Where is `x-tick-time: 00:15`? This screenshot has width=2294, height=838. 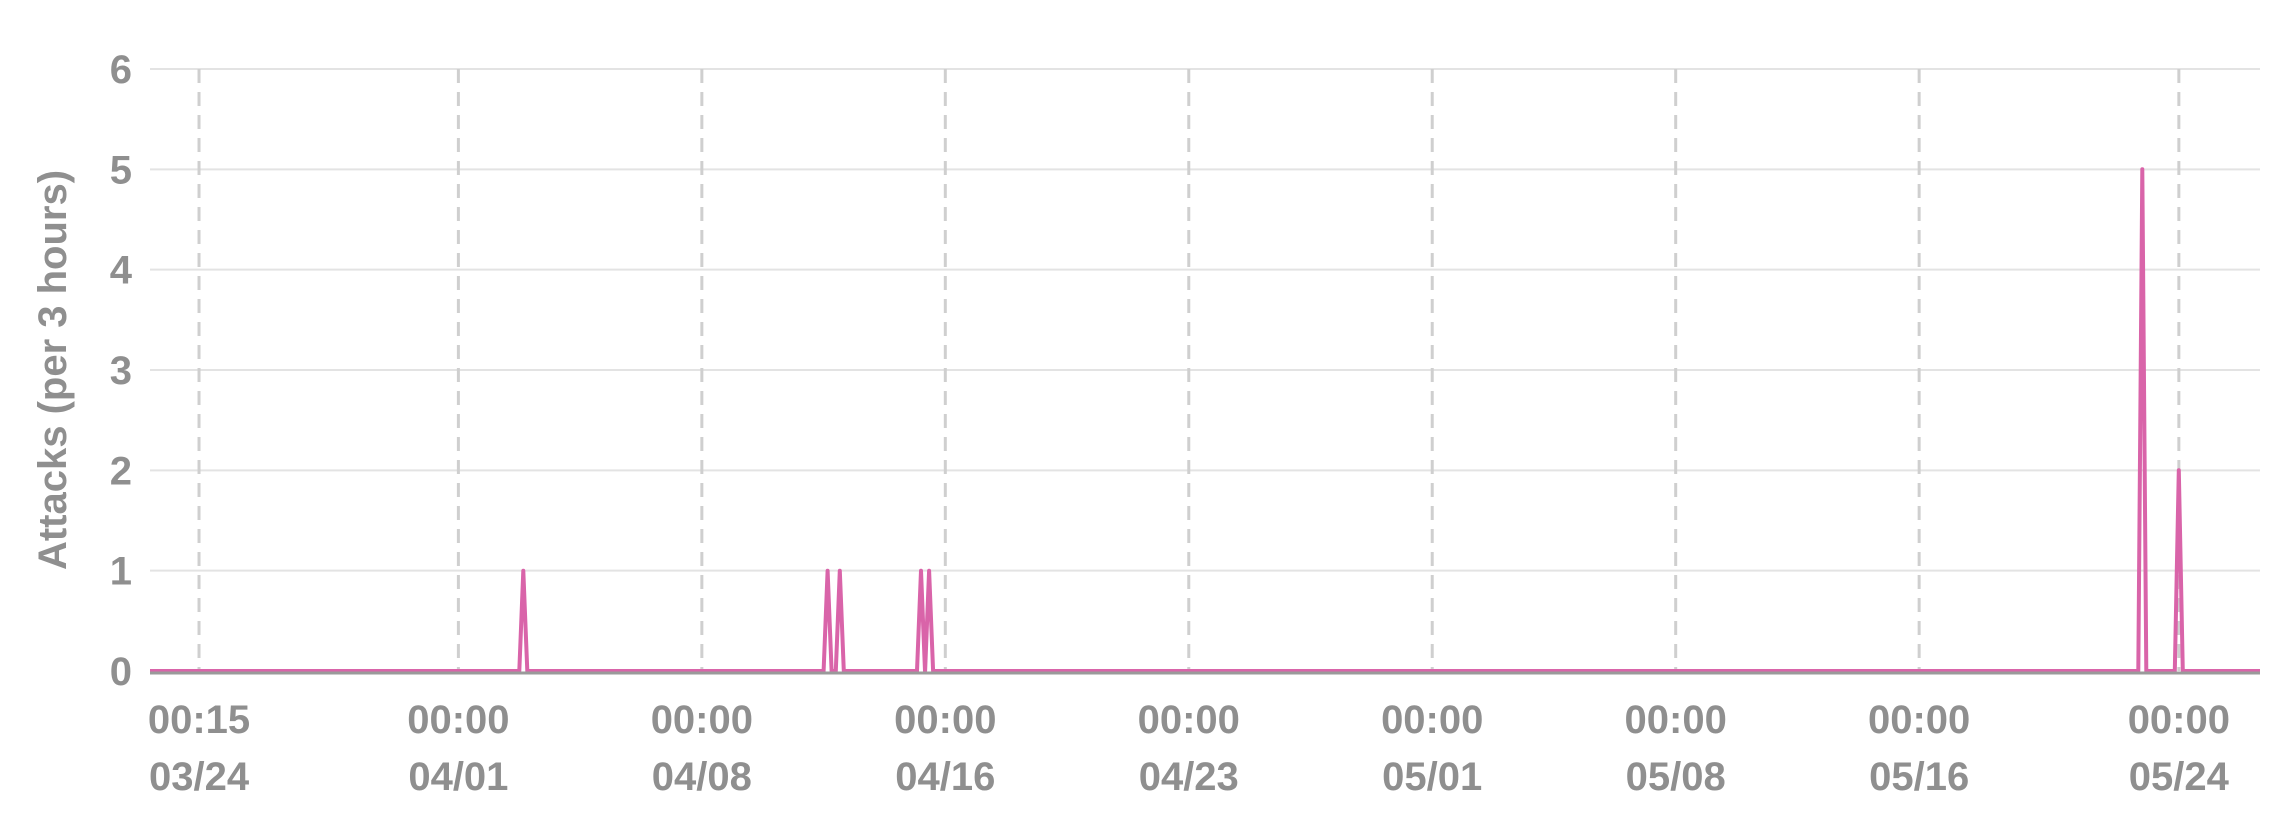 x-tick-time: 00:15 is located at coordinates (199, 720).